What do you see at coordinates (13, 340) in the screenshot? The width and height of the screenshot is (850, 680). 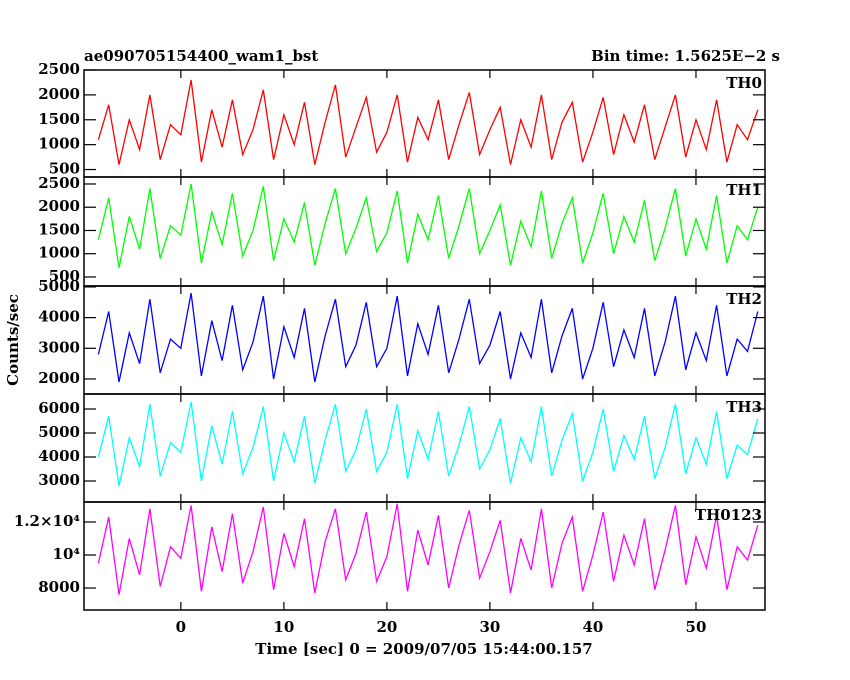 I see `y-axis-label: Counts/sec` at bounding box center [13, 340].